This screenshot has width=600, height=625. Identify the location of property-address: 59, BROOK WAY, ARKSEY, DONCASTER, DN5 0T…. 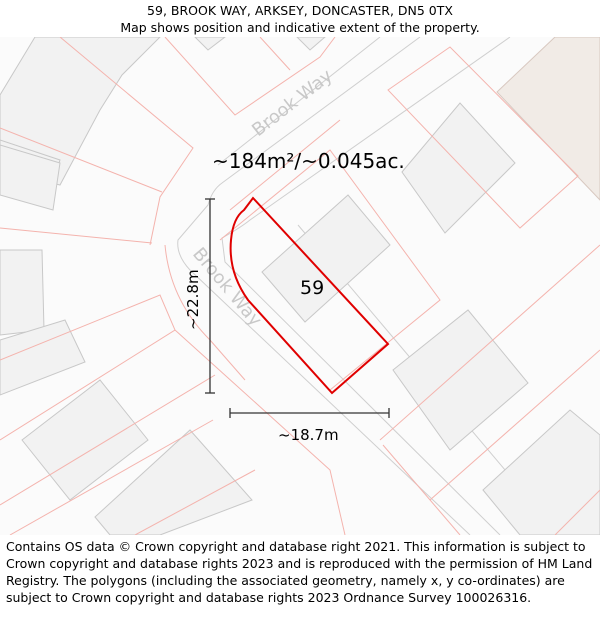
(300, 10).